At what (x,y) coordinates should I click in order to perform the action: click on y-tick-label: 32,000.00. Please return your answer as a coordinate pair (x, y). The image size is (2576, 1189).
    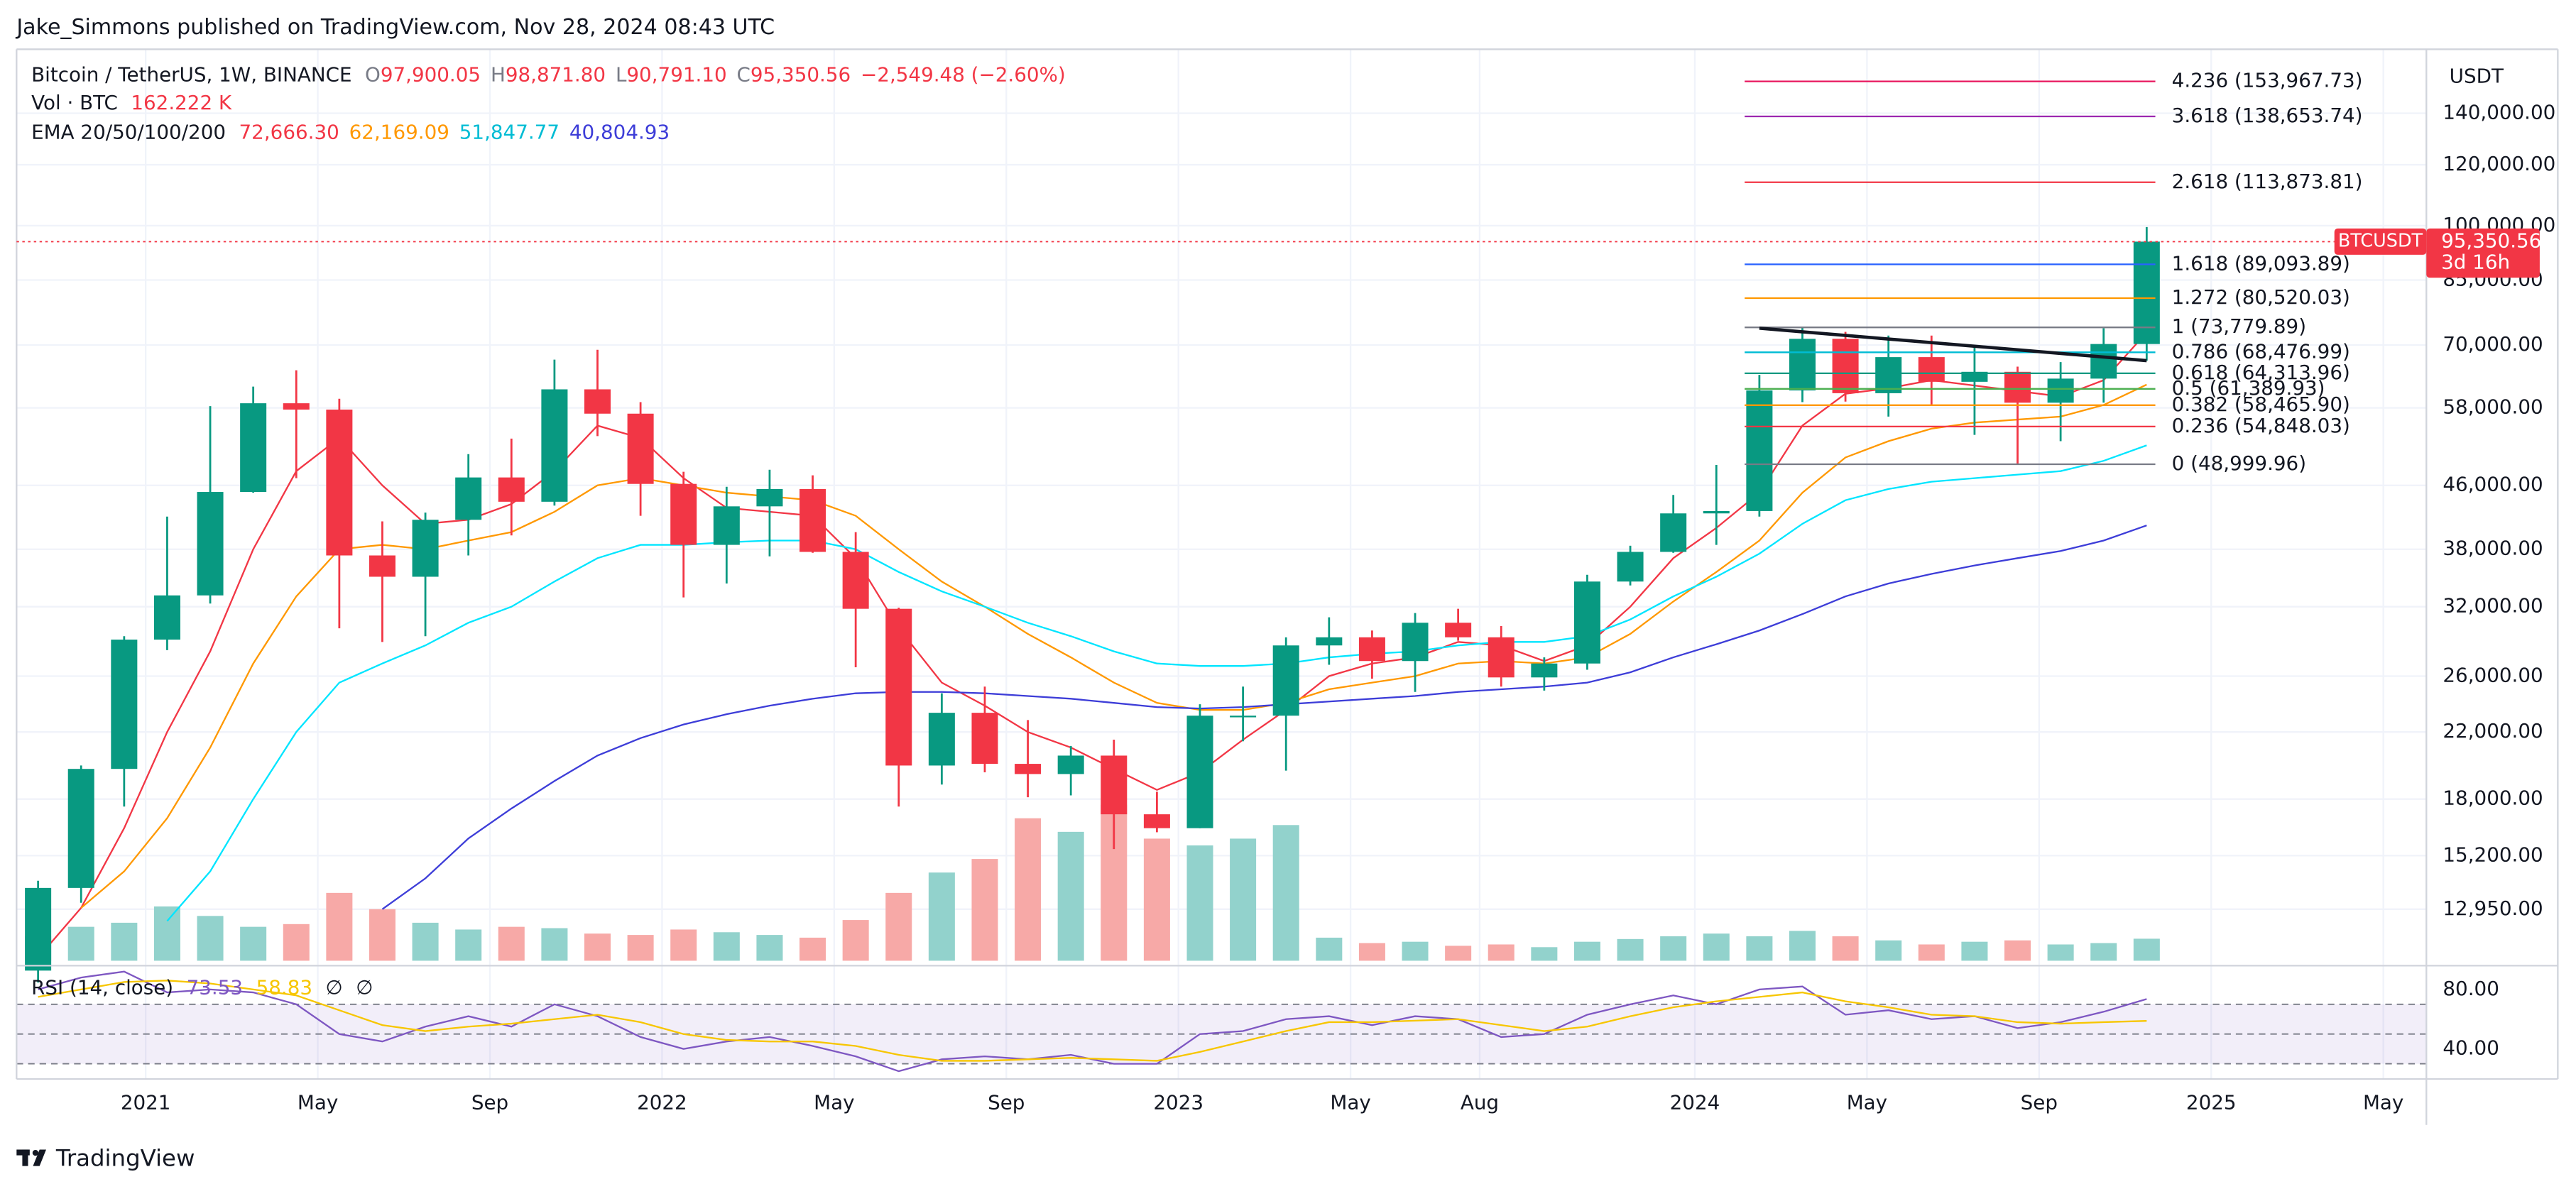
    Looking at the image, I should click on (2493, 606).